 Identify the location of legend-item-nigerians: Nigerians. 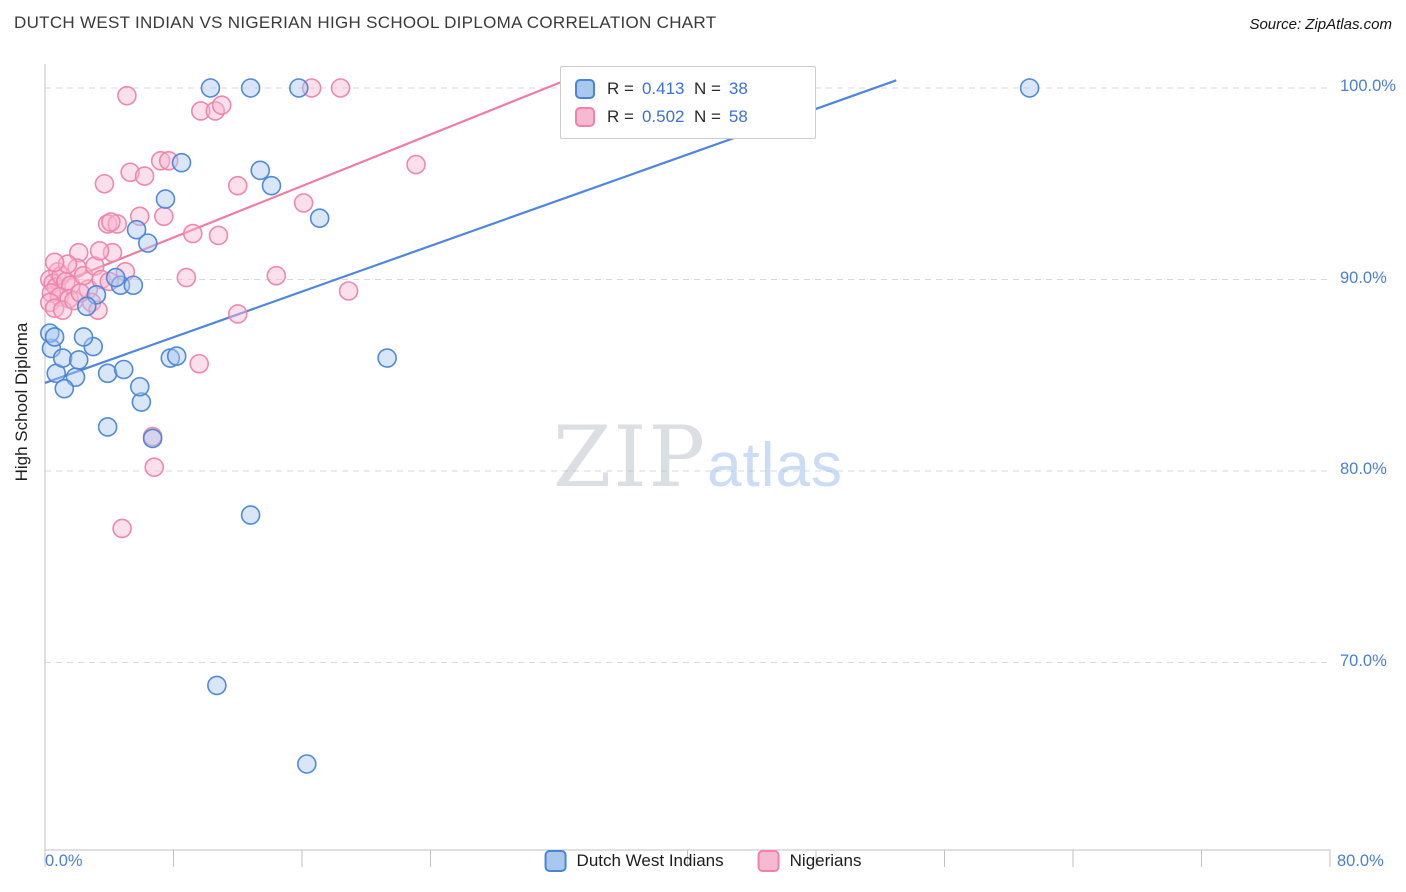
(809, 861).